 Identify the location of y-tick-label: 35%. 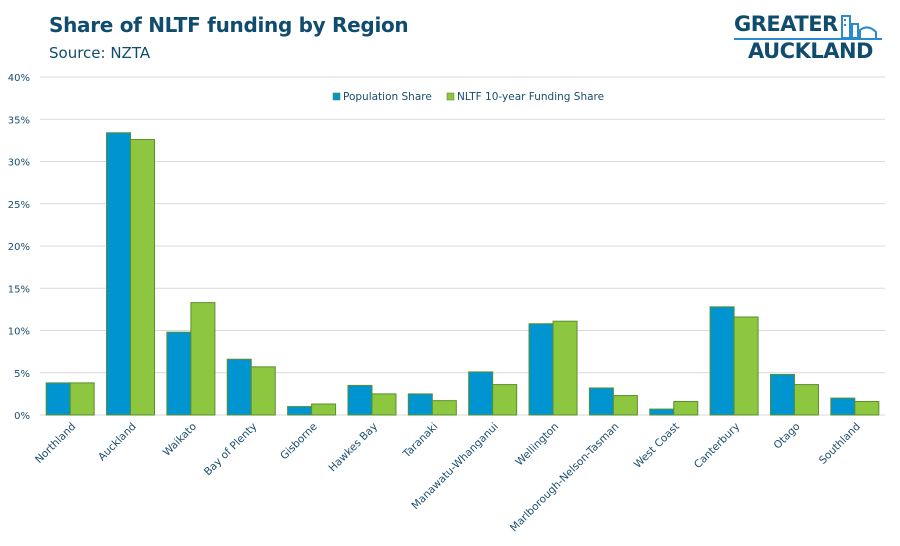
(19, 120).